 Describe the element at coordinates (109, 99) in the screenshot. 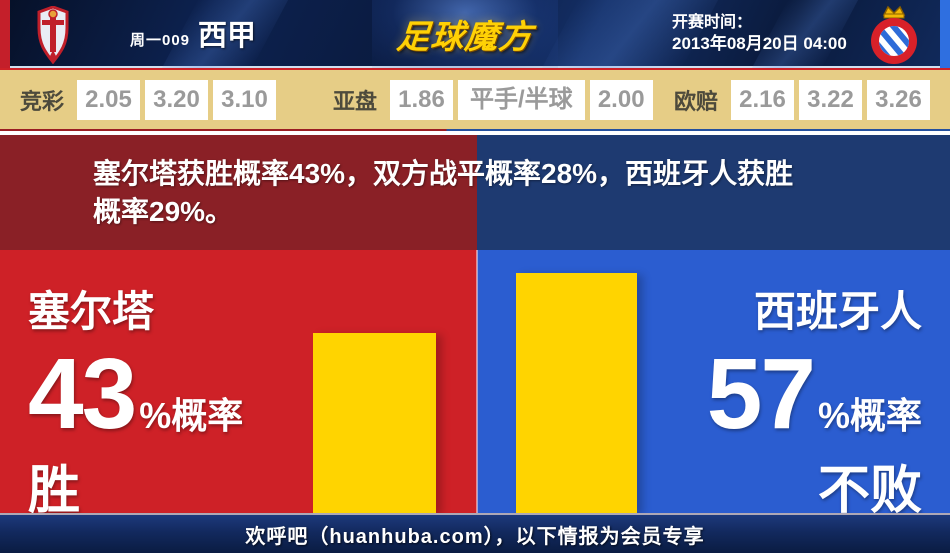

I see `odds-value: 2.05` at that location.